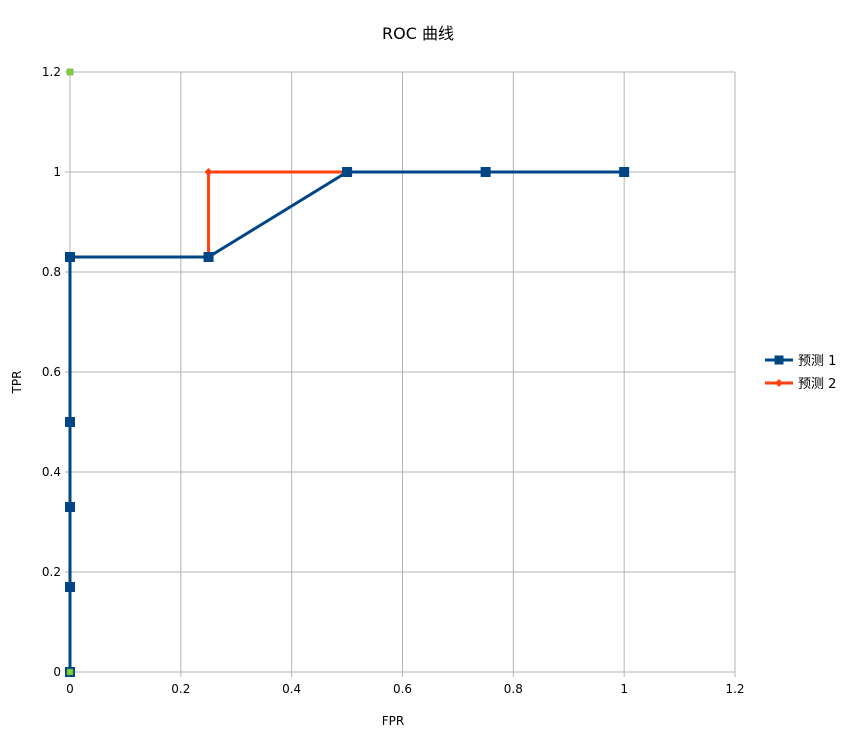  I want to click on legend-label: 预测 1, so click(817, 361).